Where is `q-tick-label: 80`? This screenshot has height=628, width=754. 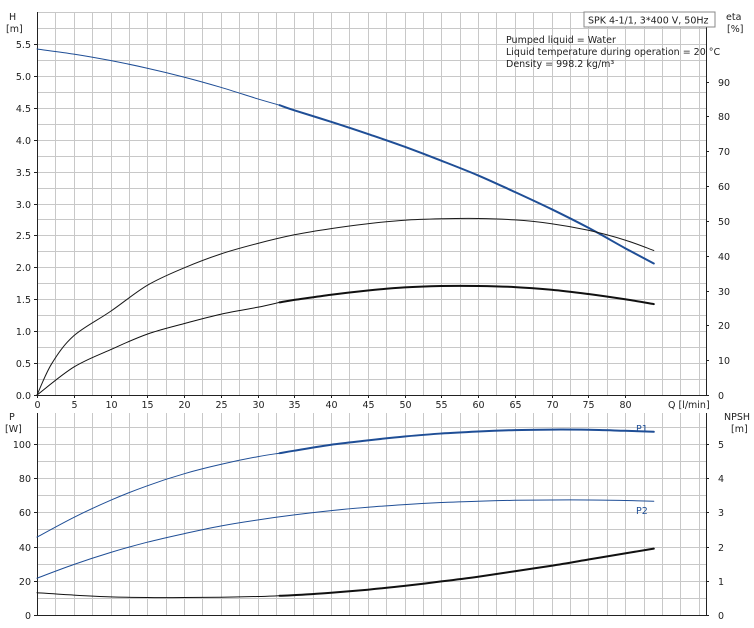
q-tick-label: 80 is located at coordinates (625, 405).